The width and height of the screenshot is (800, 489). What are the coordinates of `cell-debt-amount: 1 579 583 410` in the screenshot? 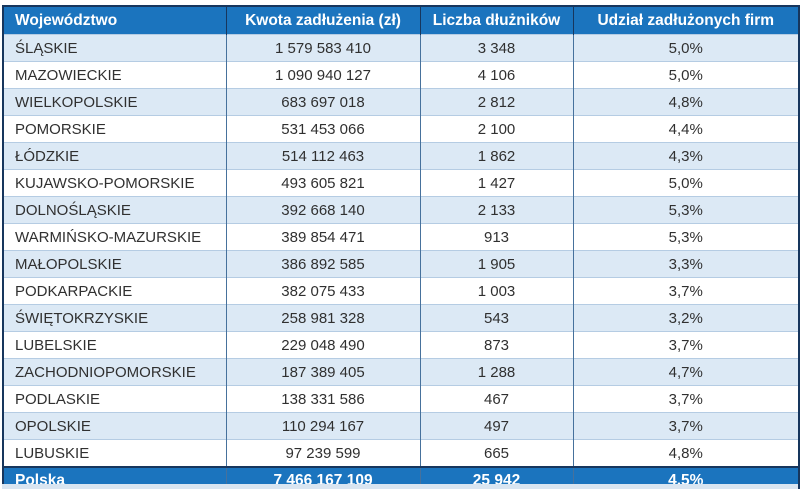 It's located at (322, 48).